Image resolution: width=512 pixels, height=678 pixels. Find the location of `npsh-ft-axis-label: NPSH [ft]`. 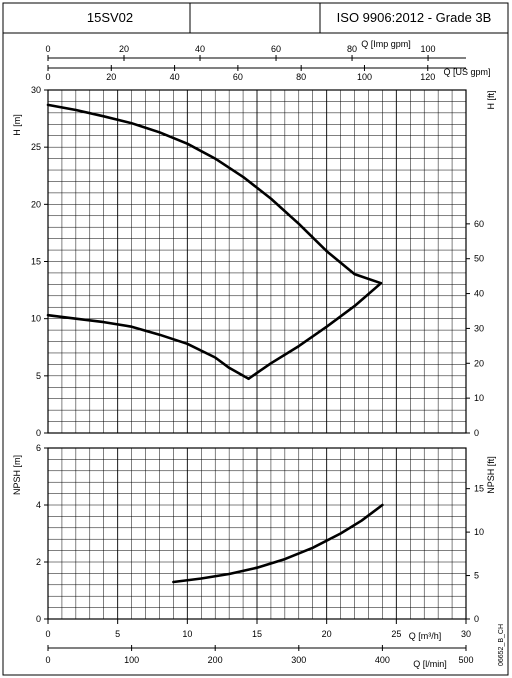

npsh-ft-axis-label: NPSH [ft] is located at coordinates (491, 475).